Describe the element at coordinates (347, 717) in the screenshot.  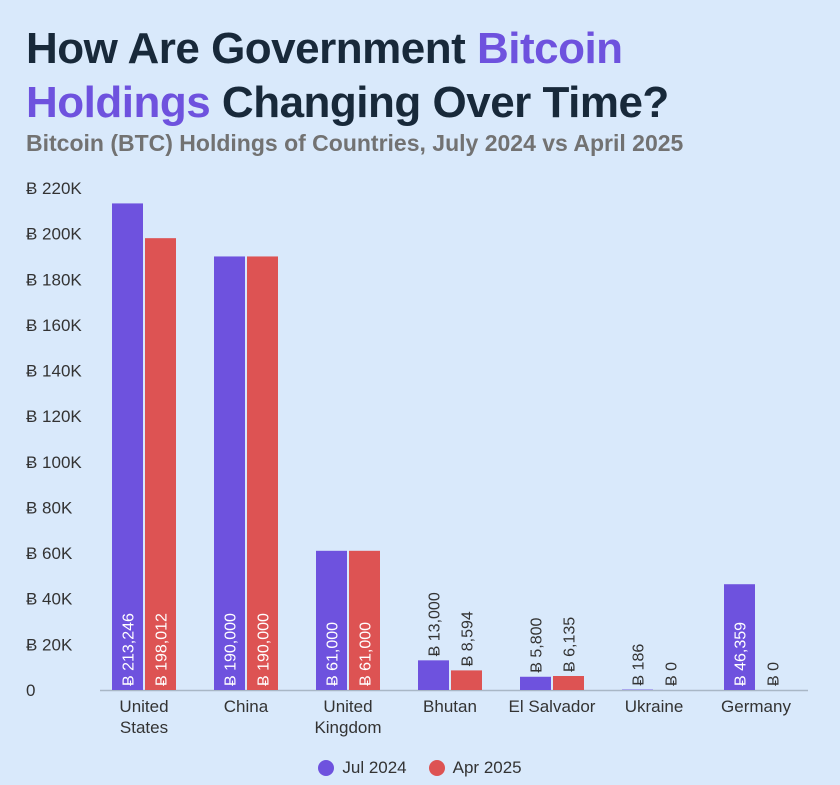
I see `x-tick-label: United Kingdom` at that location.